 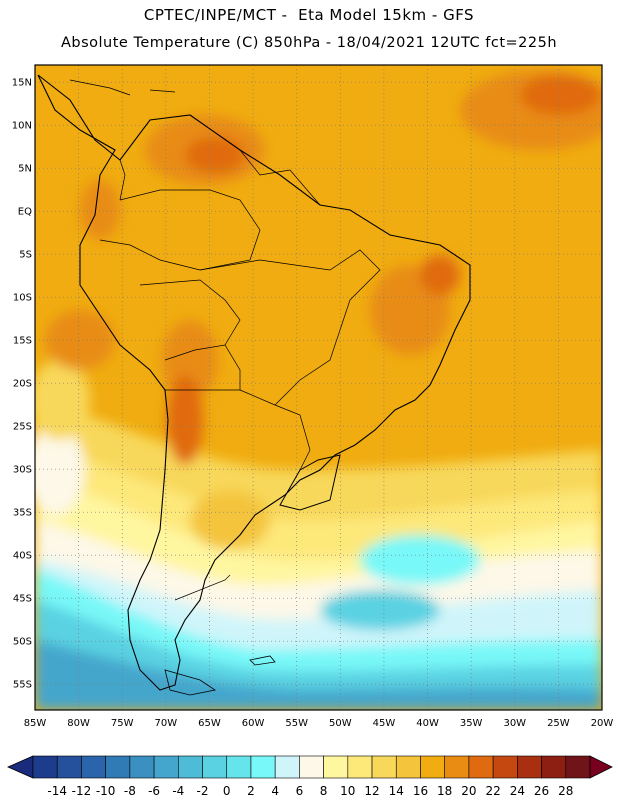 I want to click on latitude-label: 10N, so click(x=22, y=126).